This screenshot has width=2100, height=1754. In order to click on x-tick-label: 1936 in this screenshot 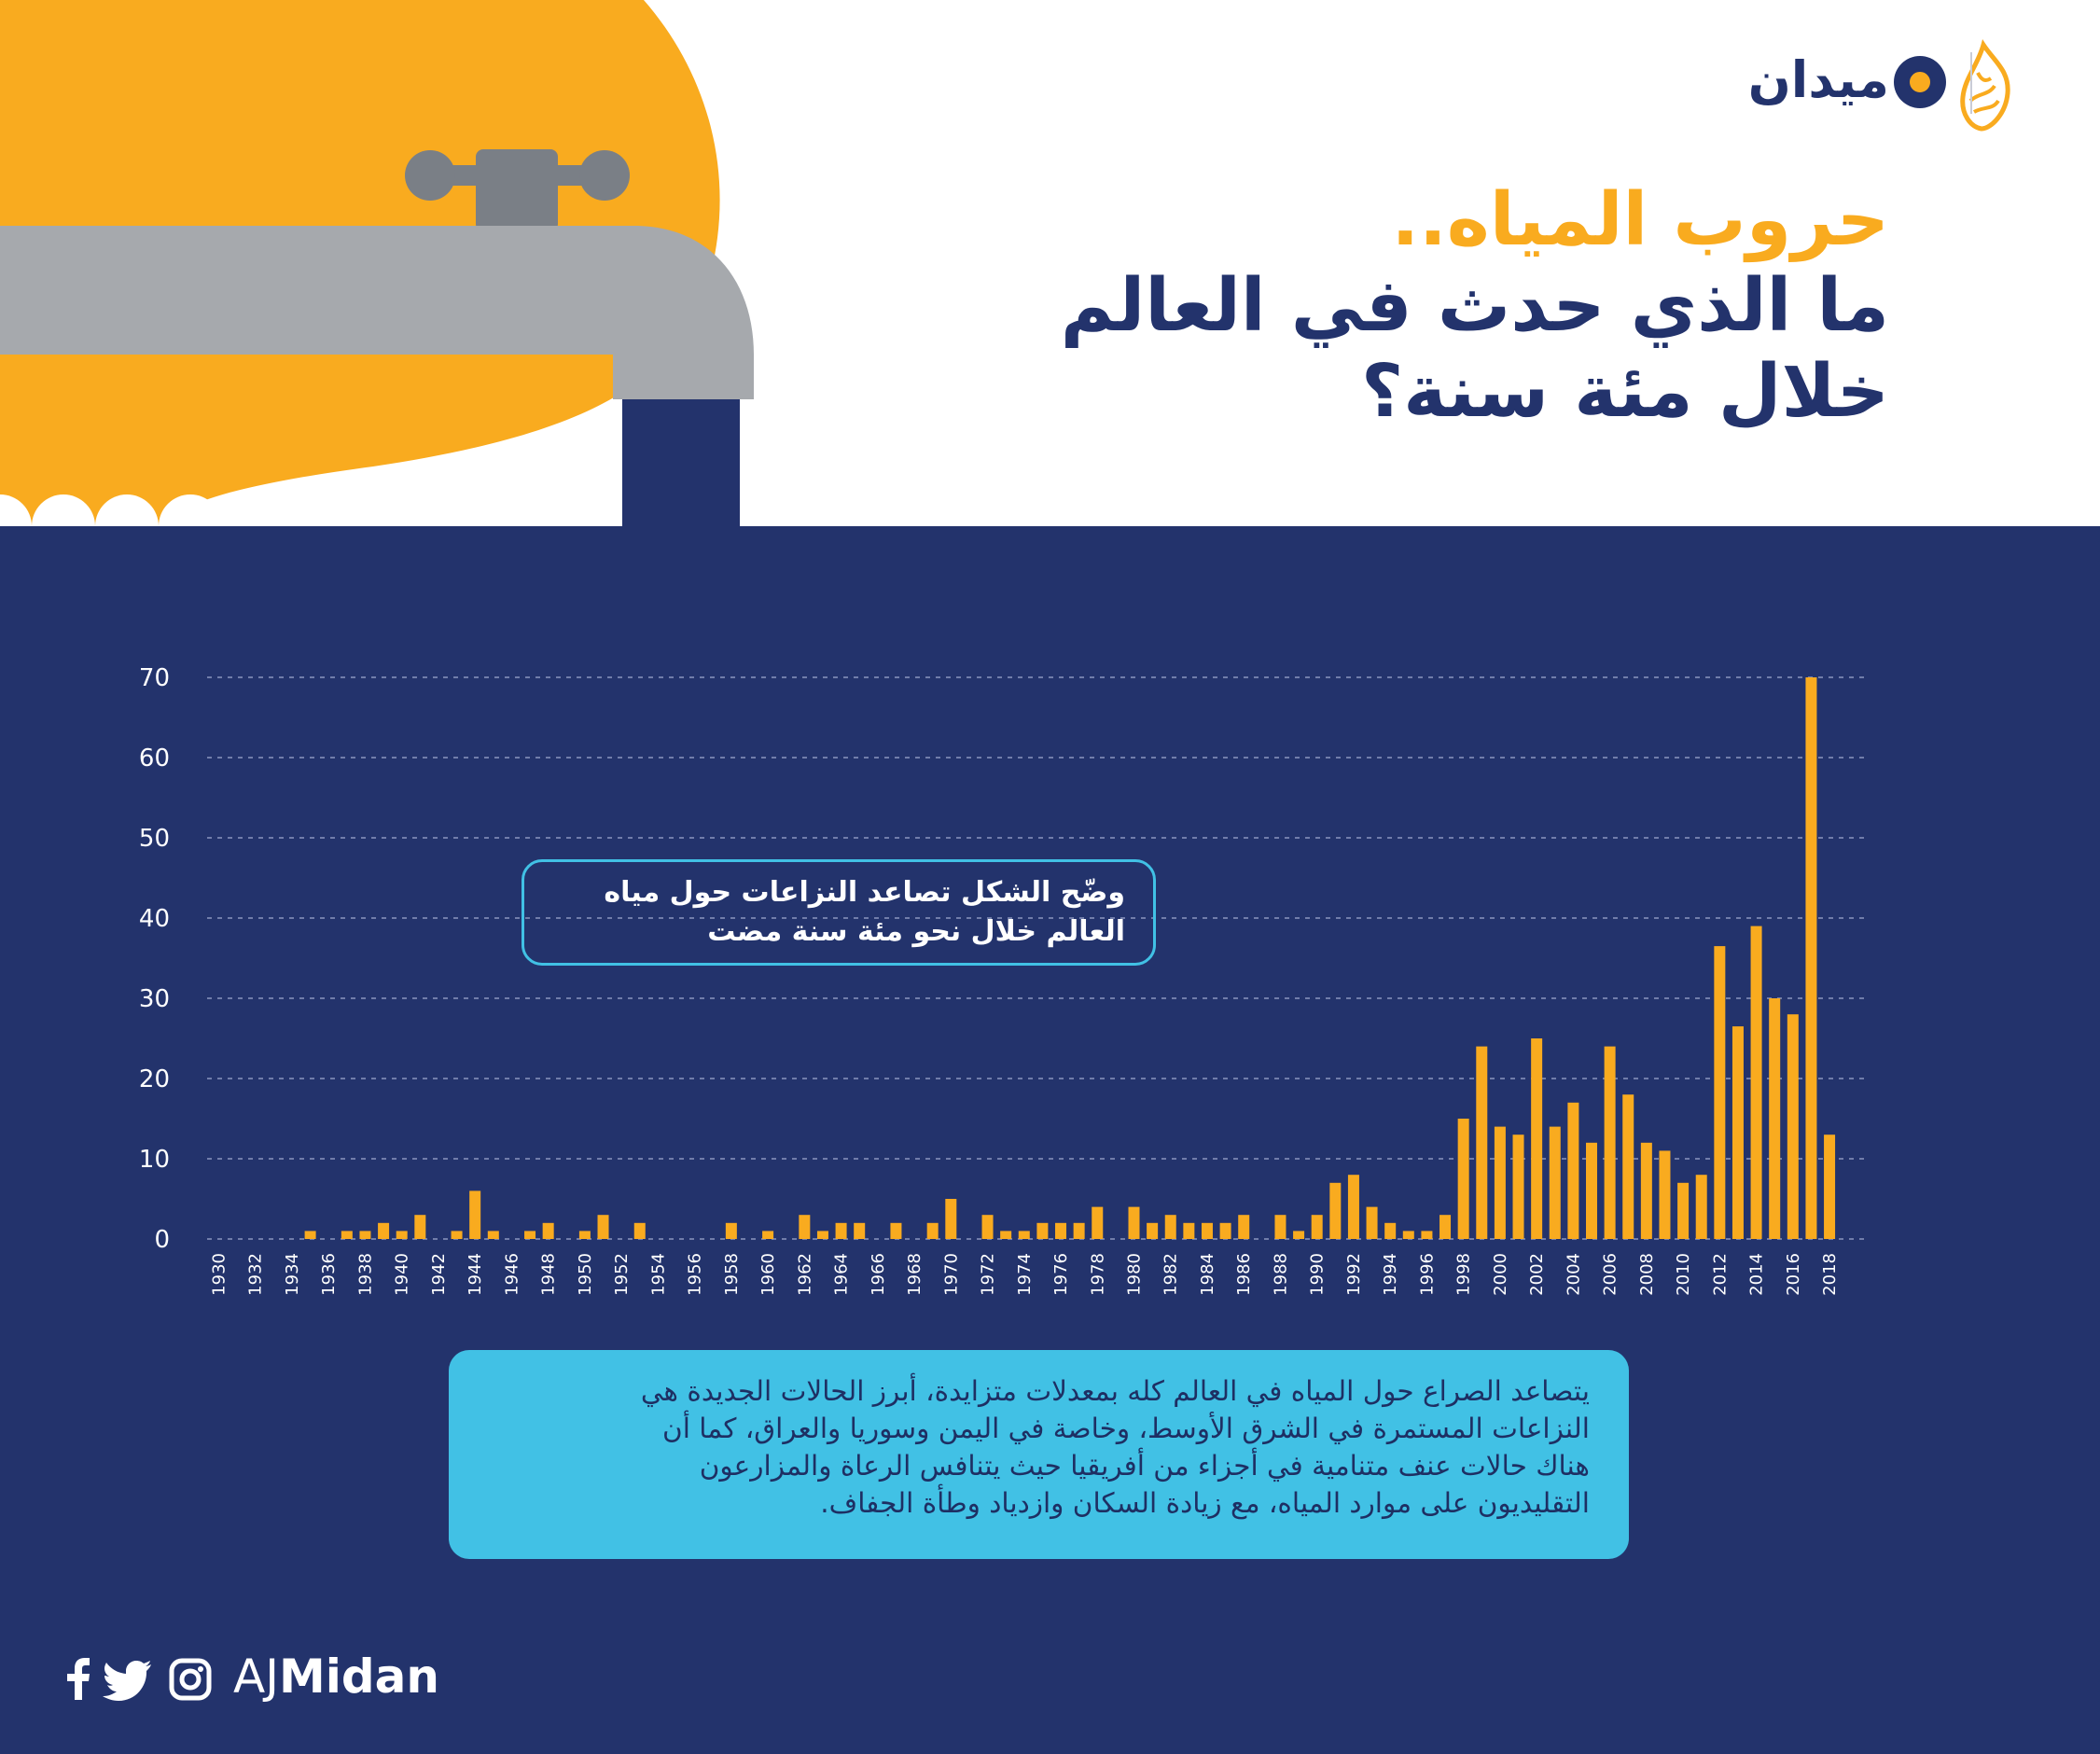, I will do `click(329, 1275)`.